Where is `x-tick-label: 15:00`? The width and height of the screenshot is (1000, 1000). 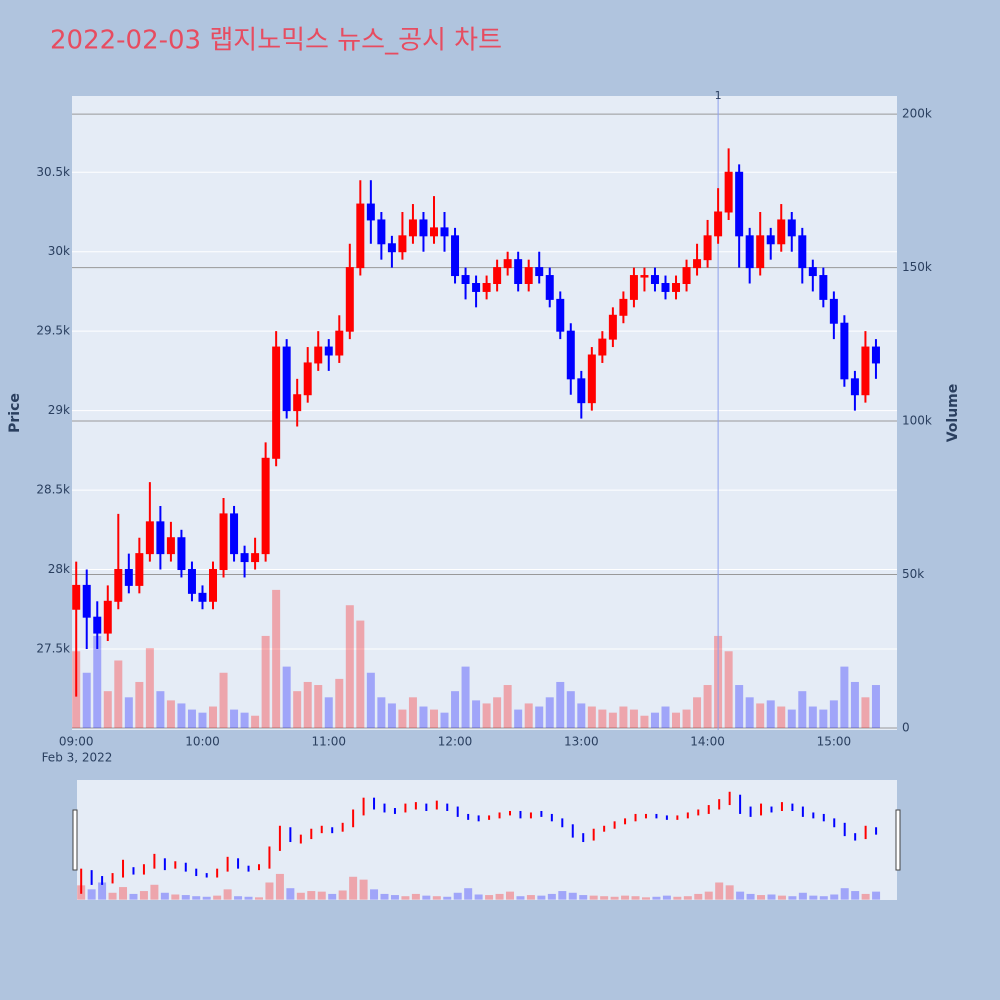 x-tick-label: 15:00 is located at coordinates (834, 742).